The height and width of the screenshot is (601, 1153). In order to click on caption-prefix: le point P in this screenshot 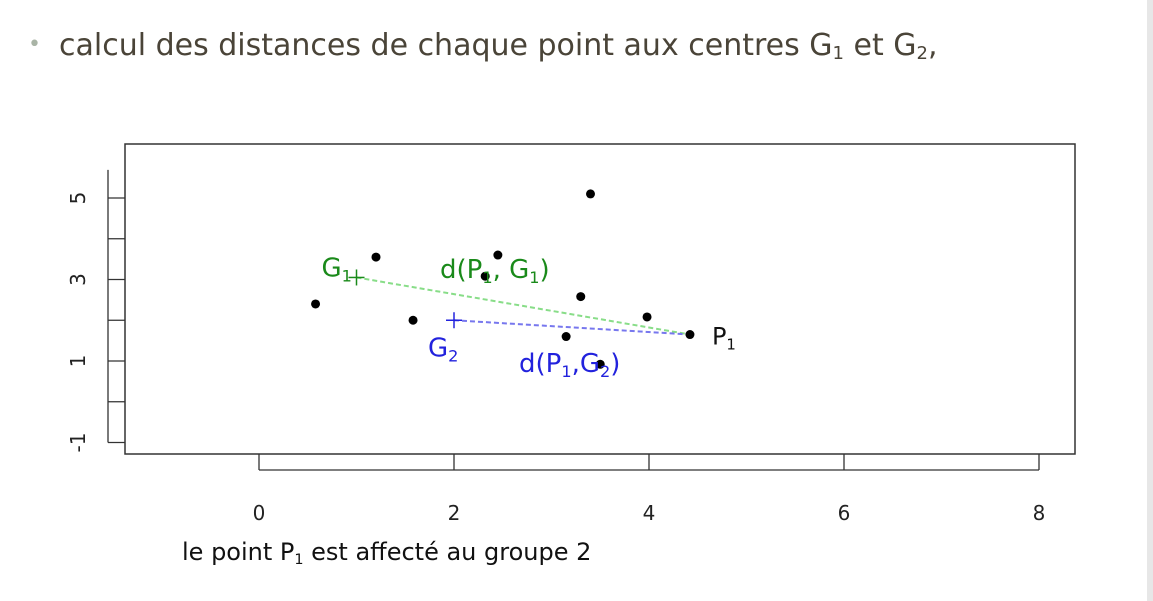, I will do `click(238, 552)`.